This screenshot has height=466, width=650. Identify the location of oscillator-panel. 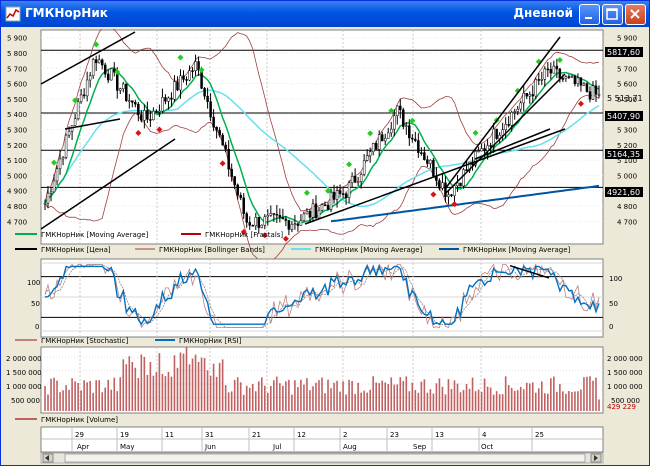
(322, 298).